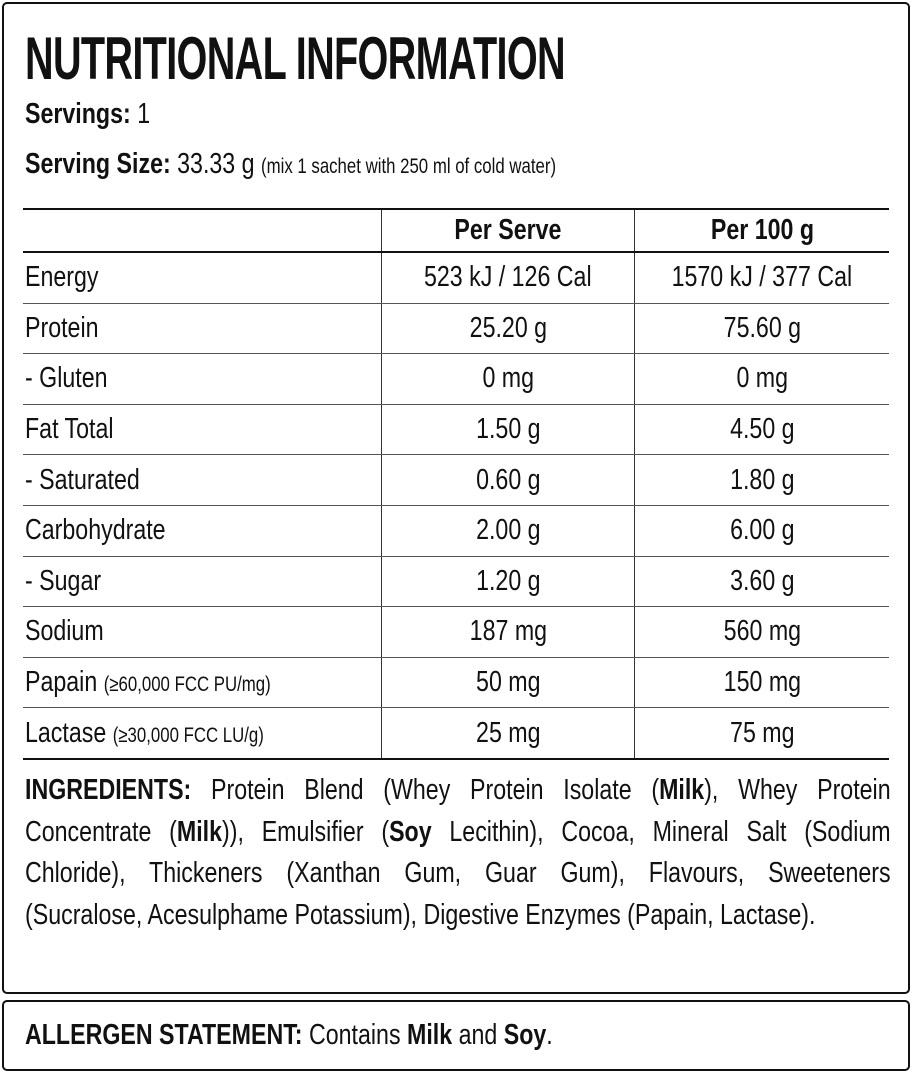 The image size is (912, 1073). What do you see at coordinates (78, 114) in the screenshot?
I see `servings-label: Servings:` at bounding box center [78, 114].